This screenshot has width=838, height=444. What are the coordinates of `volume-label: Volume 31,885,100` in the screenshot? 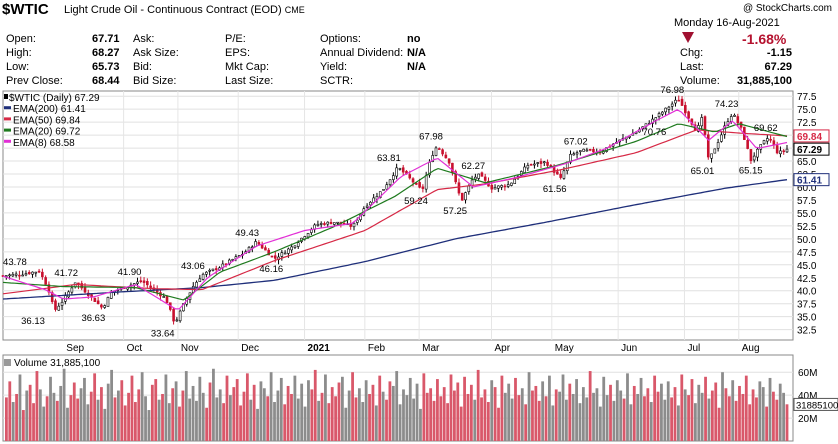 It's located at (57, 363).